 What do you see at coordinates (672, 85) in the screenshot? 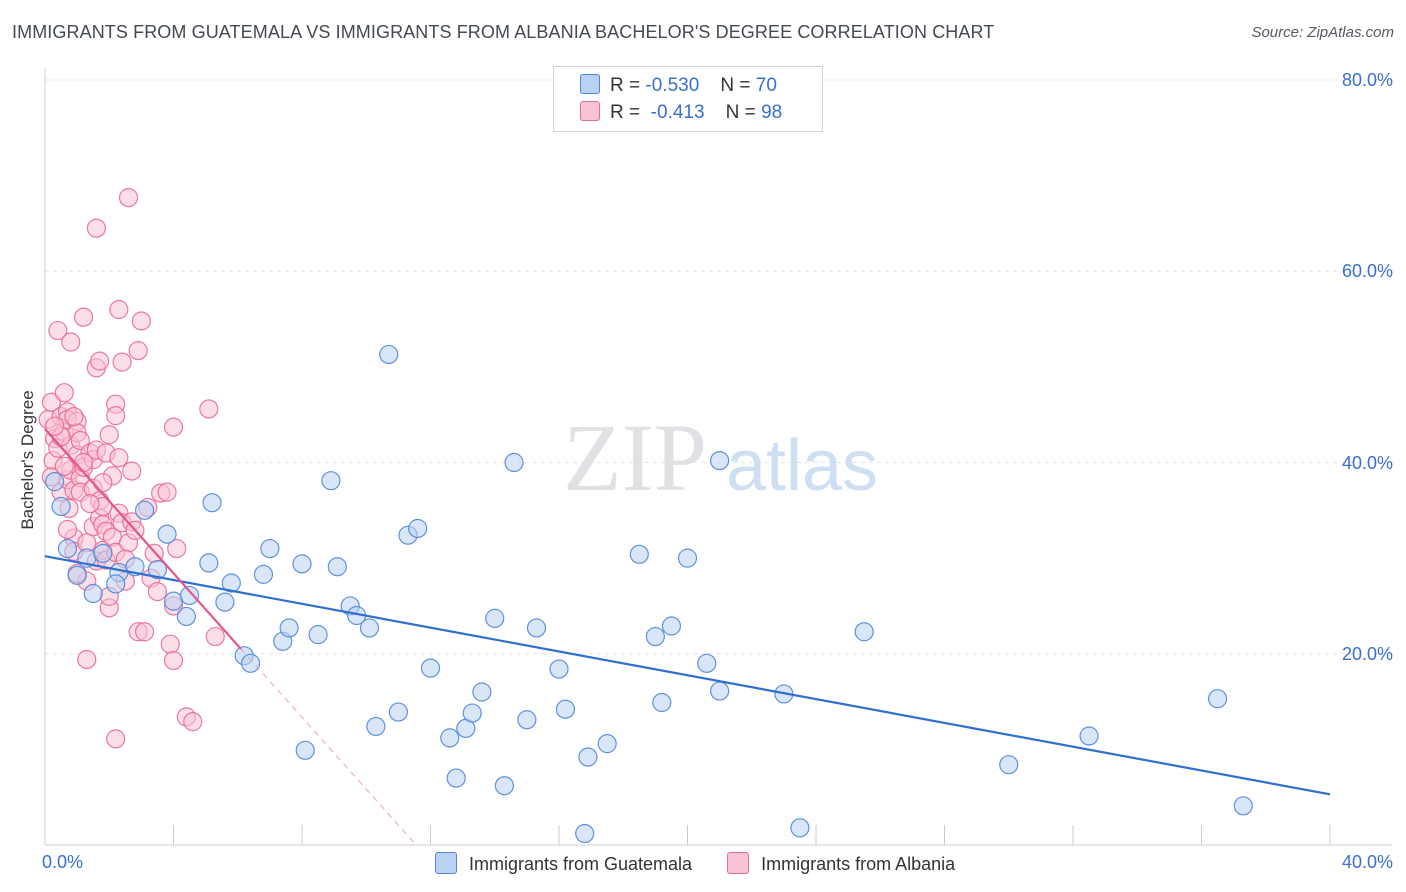
I see `legend-r-value: -0.530` at bounding box center [672, 85].